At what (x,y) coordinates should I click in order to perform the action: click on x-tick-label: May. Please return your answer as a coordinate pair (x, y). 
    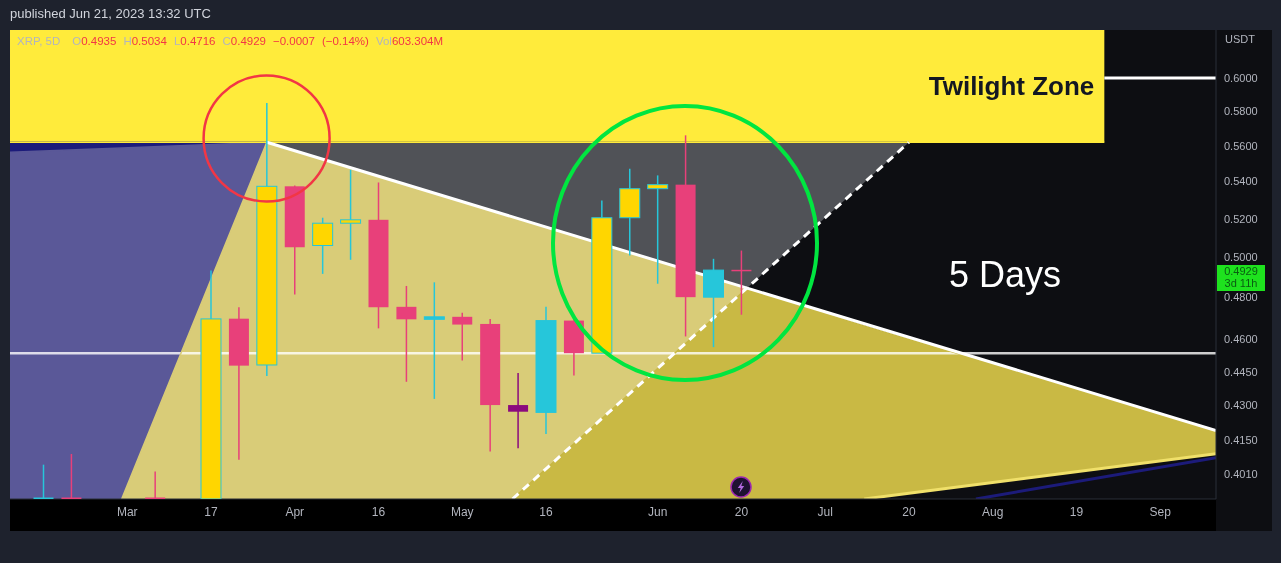
    Looking at the image, I should click on (462, 511).